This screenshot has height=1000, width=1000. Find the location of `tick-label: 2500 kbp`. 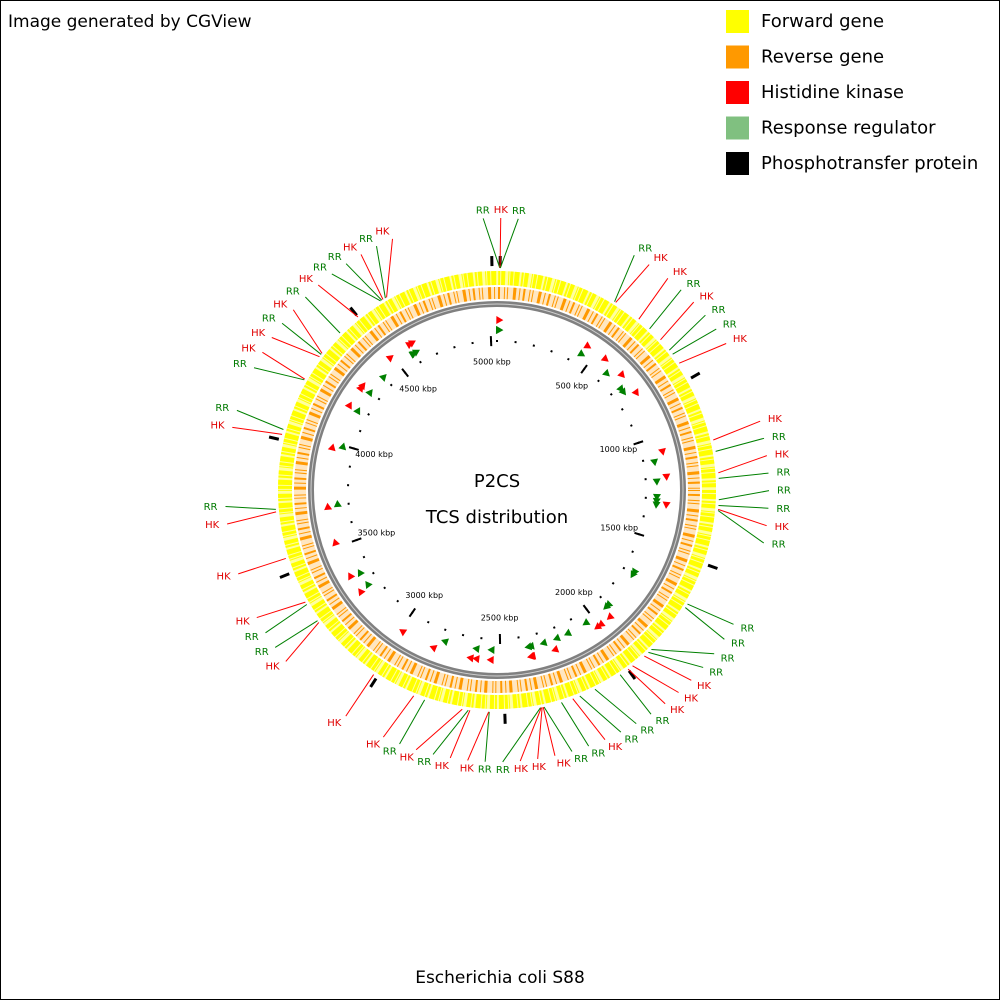

tick-label: 2500 kbp is located at coordinates (500, 617).